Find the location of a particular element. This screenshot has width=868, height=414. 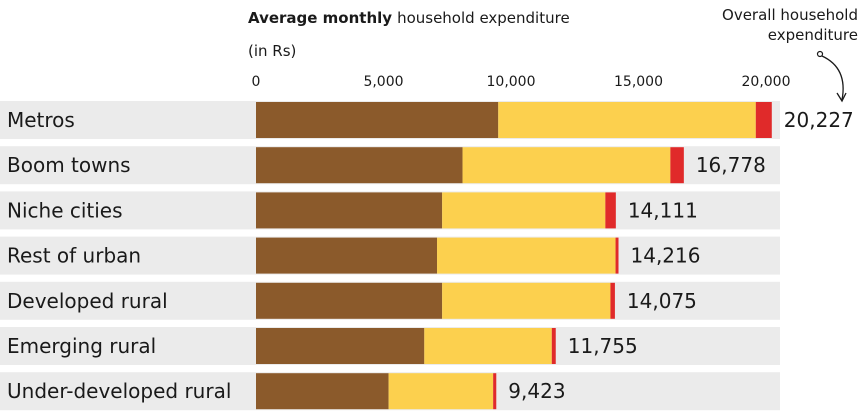

chart-row: Developed rural 14,075 is located at coordinates (390, 300).